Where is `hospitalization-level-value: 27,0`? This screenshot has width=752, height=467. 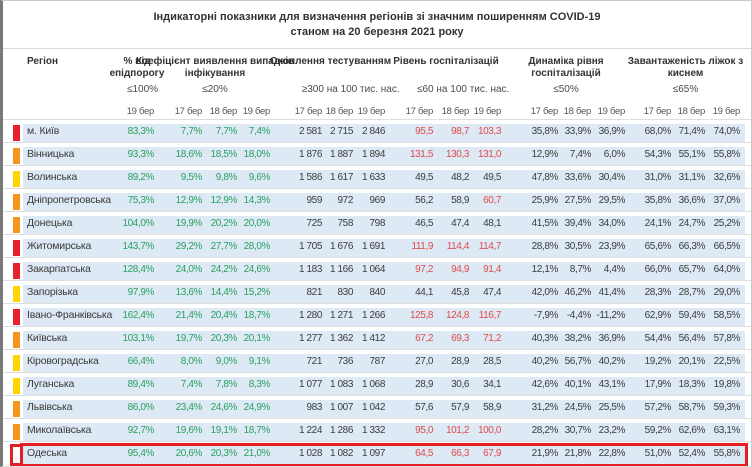 hospitalization-level-value: 27,0 is located at coordinates (424, 361).